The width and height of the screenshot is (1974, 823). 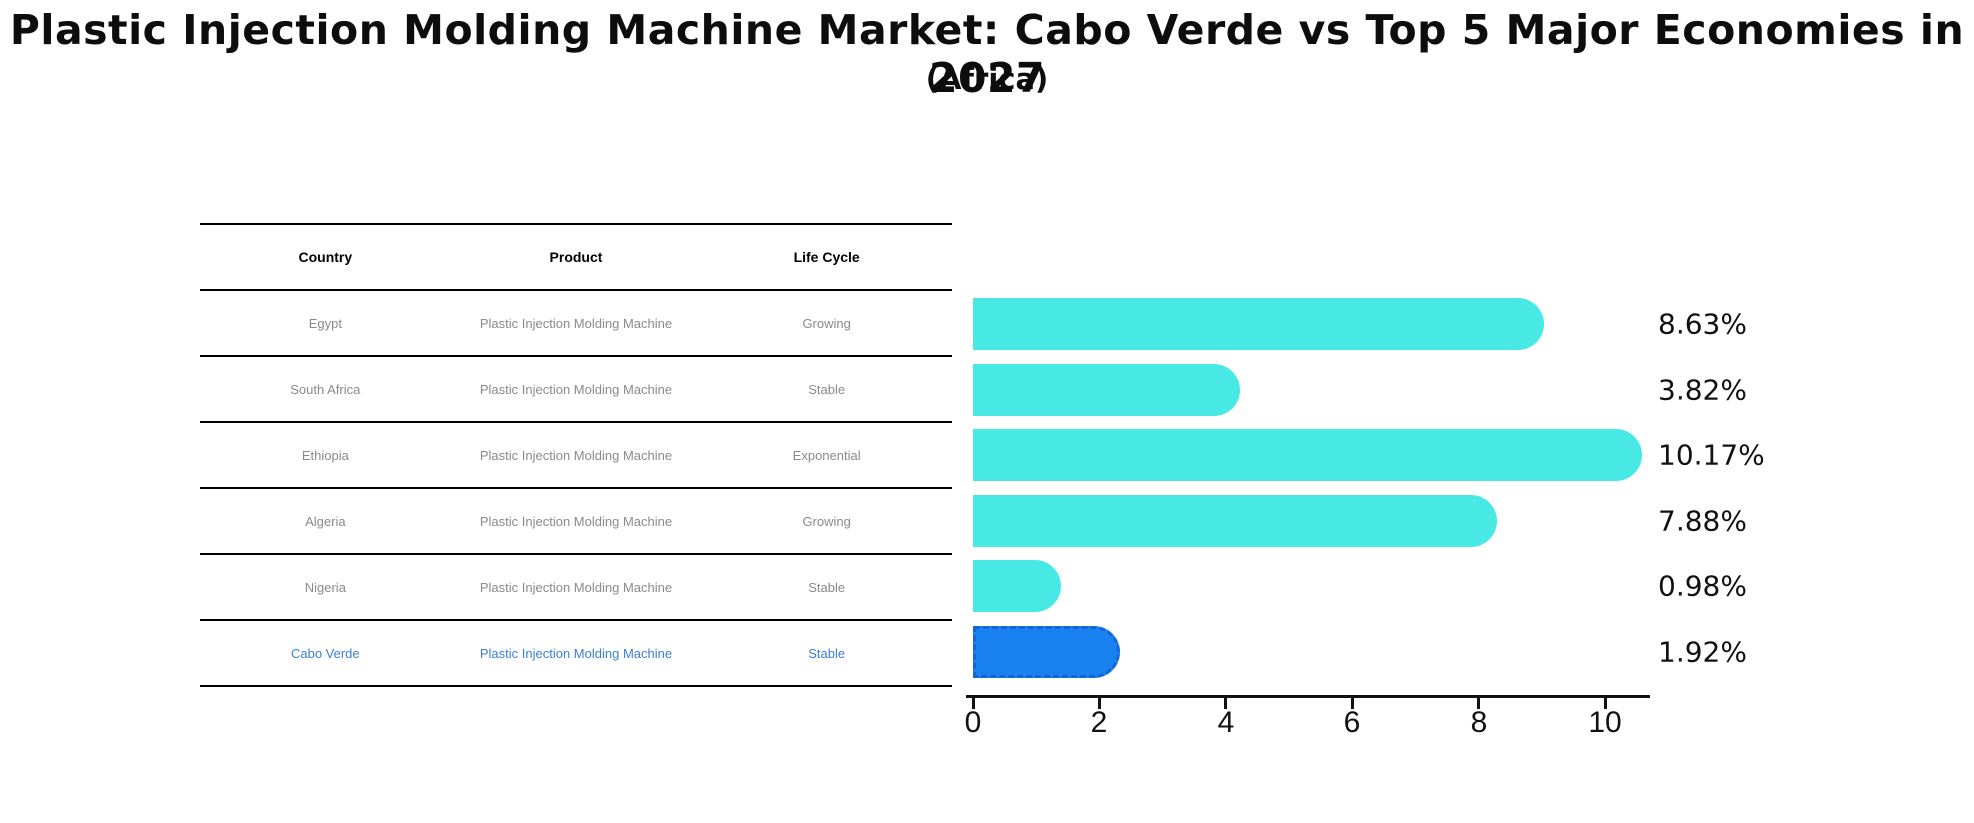 I want to click on bar-value-label: 8.63%, so click(x=1702, y=324).